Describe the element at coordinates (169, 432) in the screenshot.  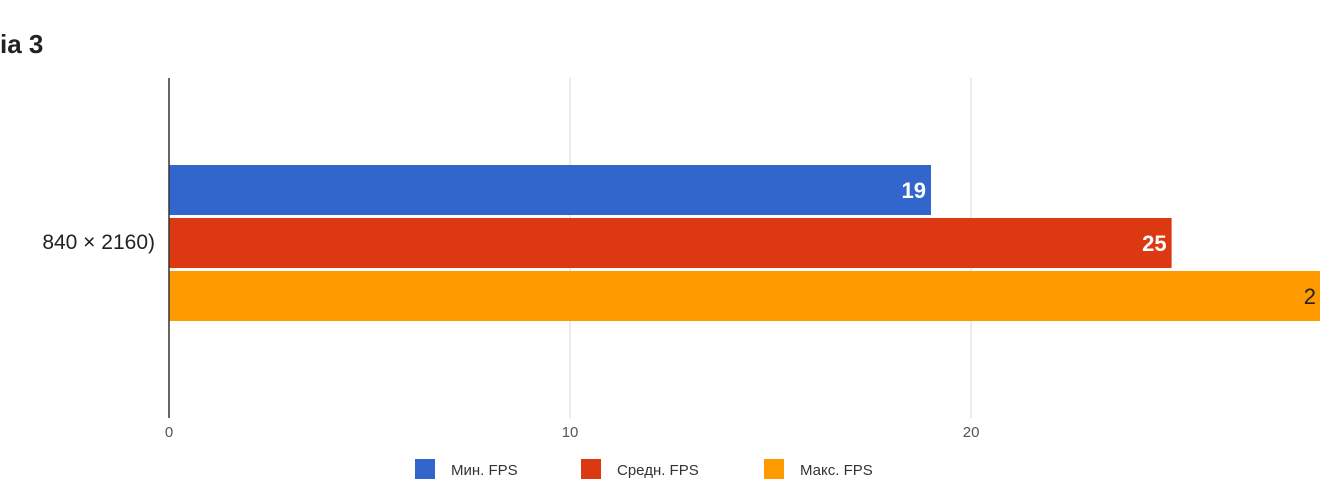
I see `x-tick-label-0: 0` at that location.